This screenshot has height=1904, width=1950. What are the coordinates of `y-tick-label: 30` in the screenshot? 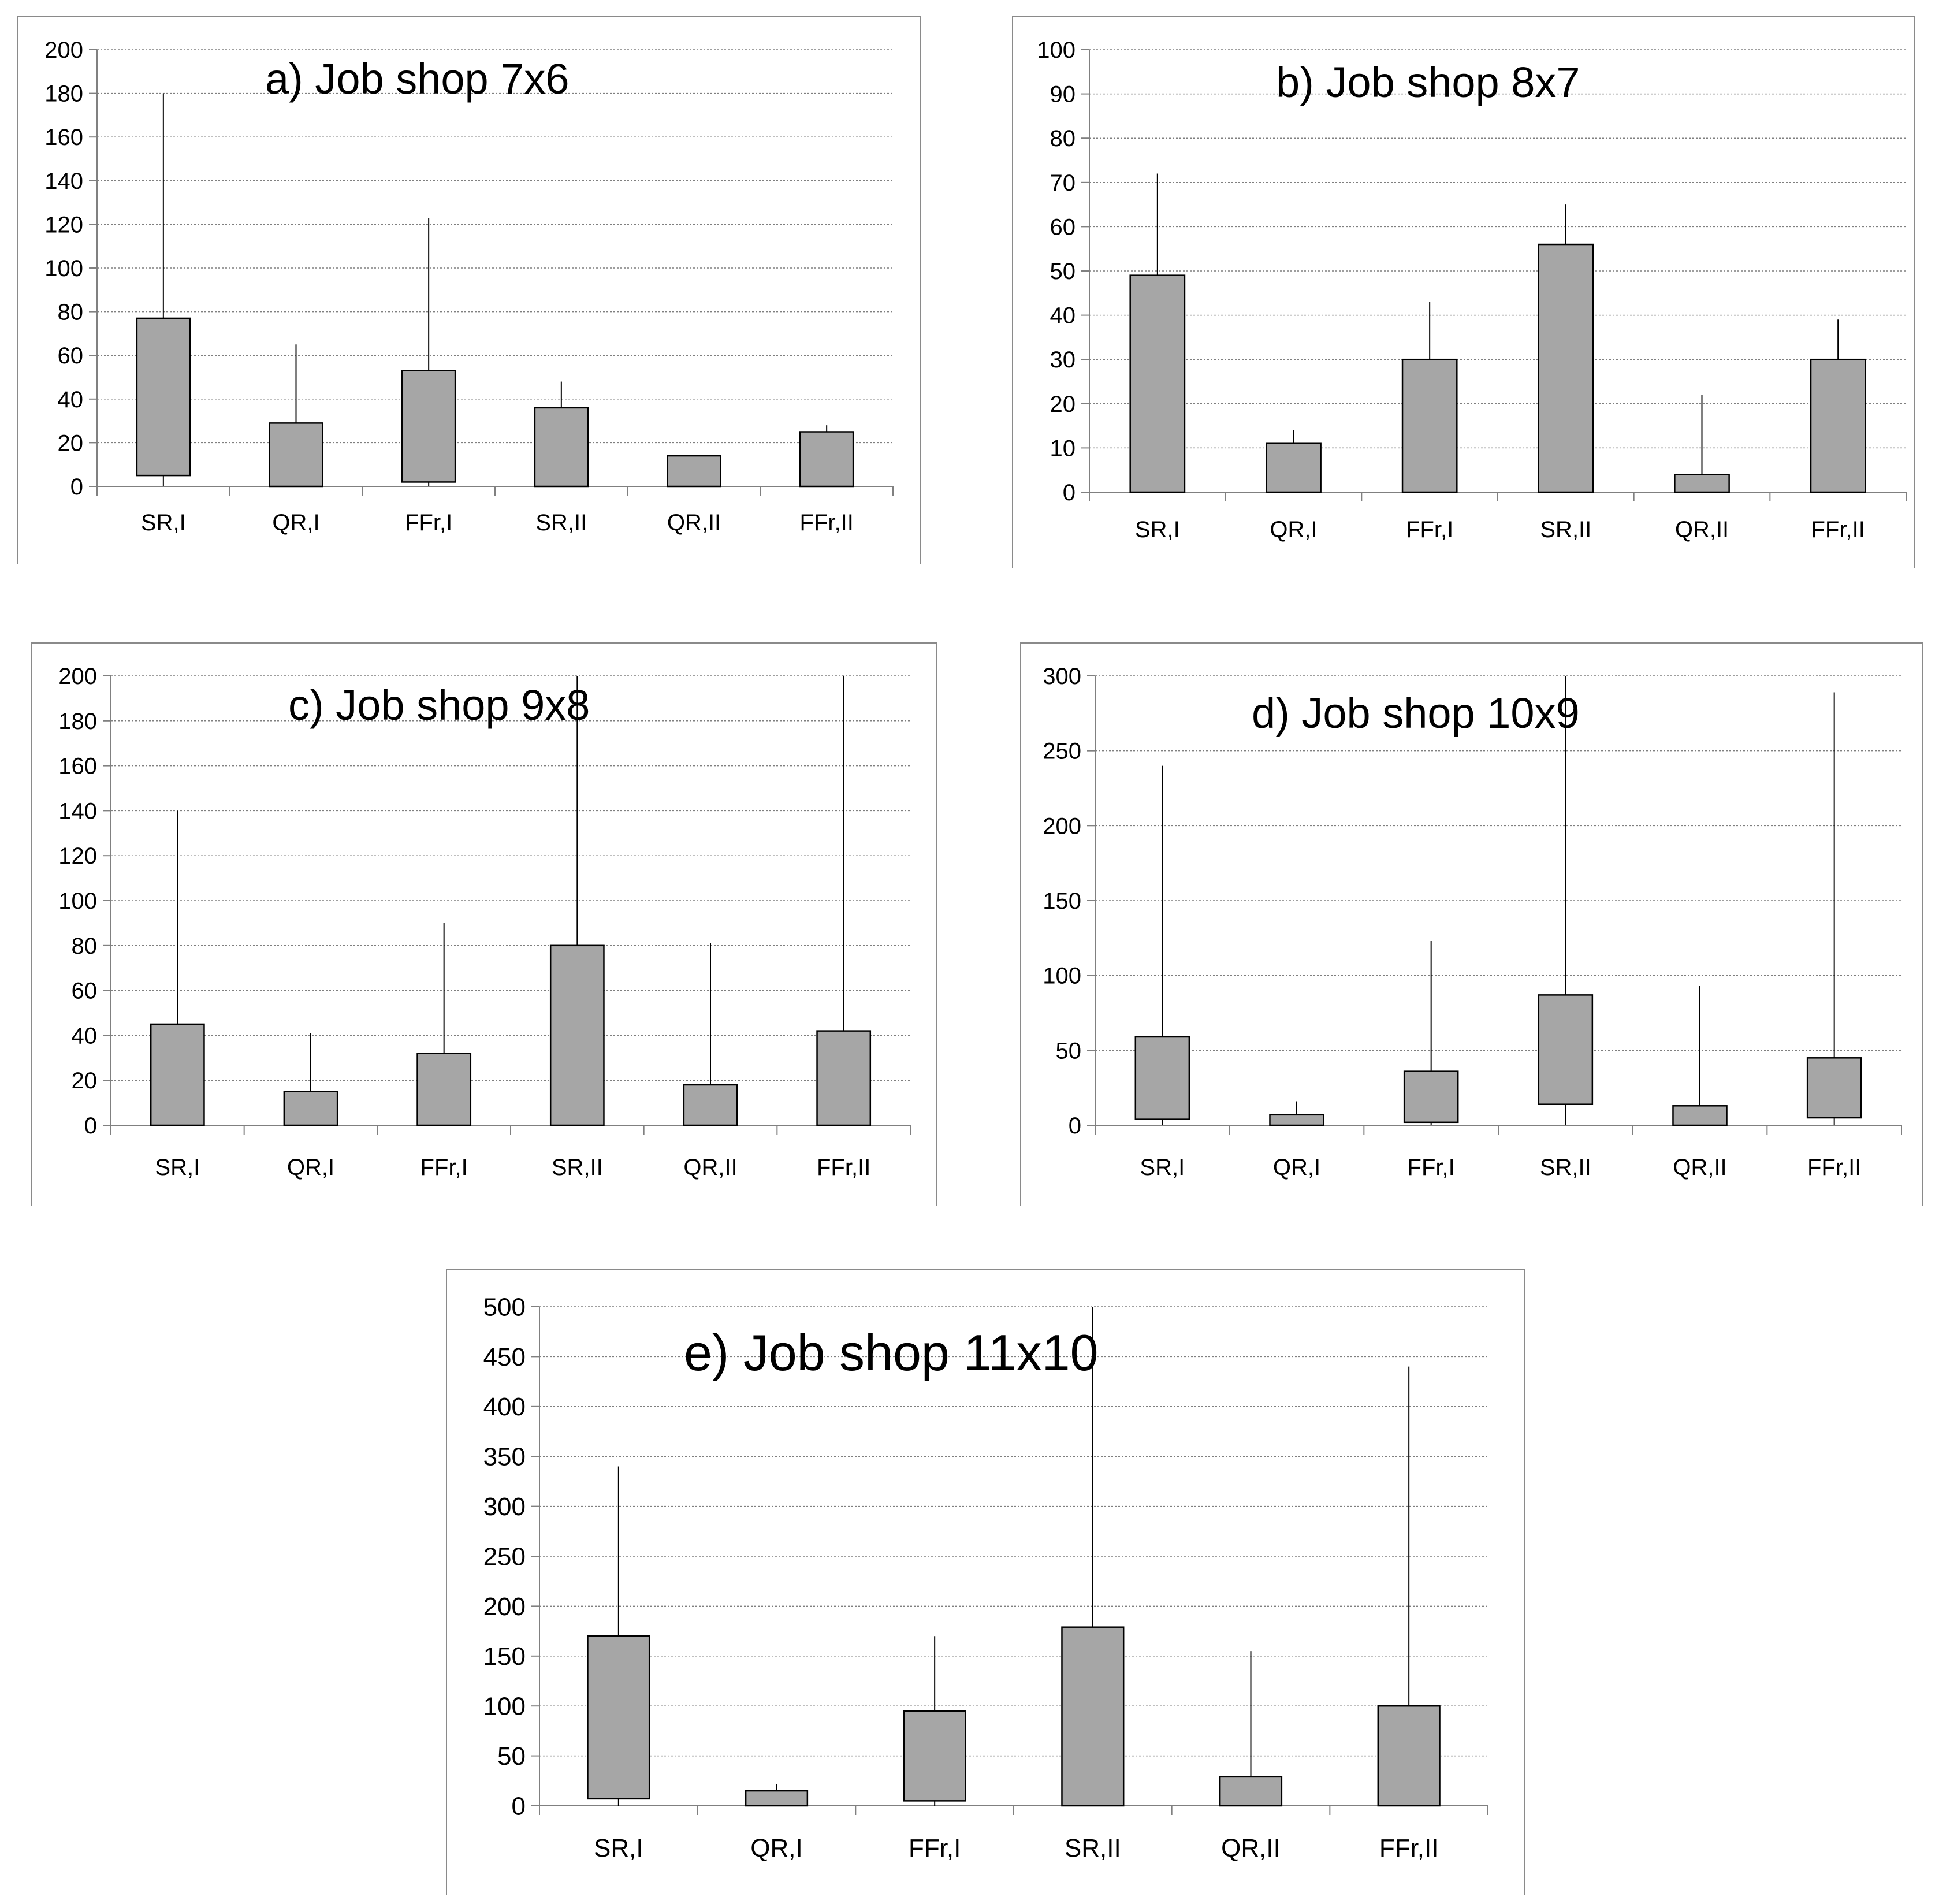 It's located at (1063, 360).